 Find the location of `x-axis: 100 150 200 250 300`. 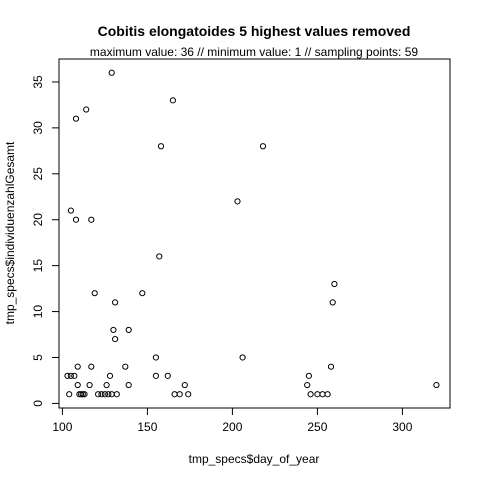

x-axis: 100 150 200 250 300 is located at coordinates (232, 420).